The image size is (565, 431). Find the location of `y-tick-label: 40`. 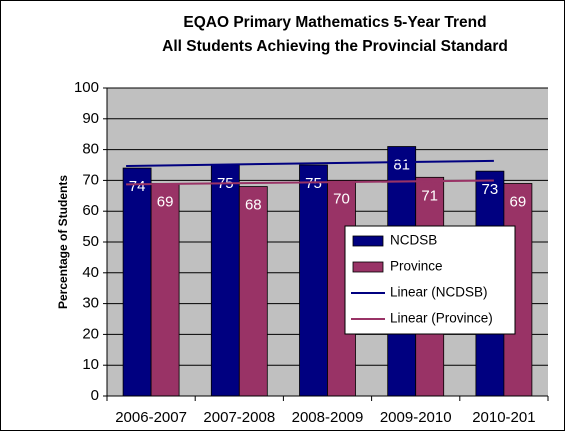

y-tick-label: 40 is located at coordinates (90, 272).